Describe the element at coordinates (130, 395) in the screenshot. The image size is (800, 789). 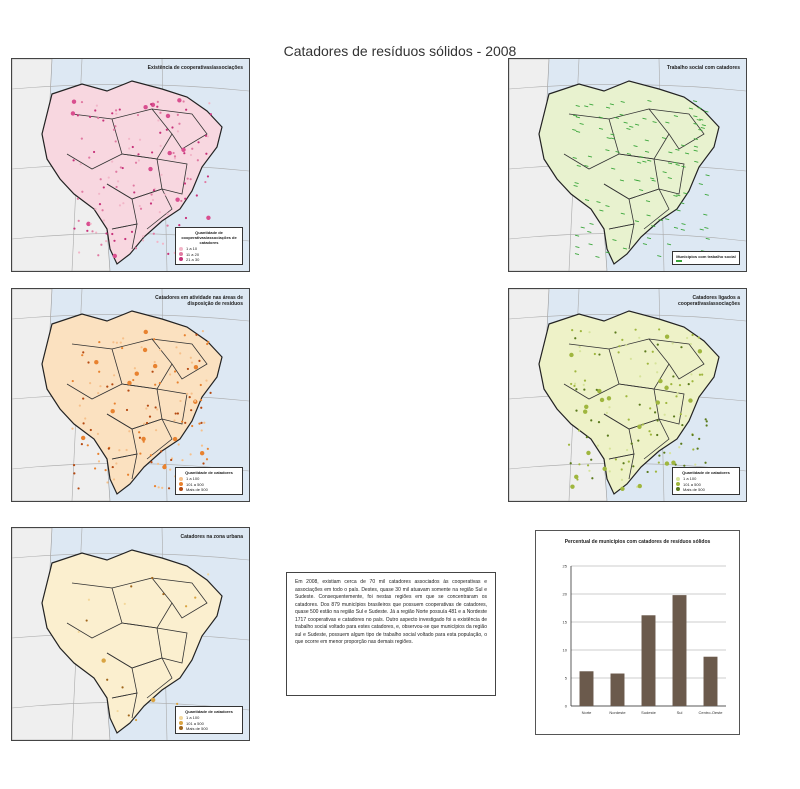
I see `map-brazil-areas-disposicao` at that location.